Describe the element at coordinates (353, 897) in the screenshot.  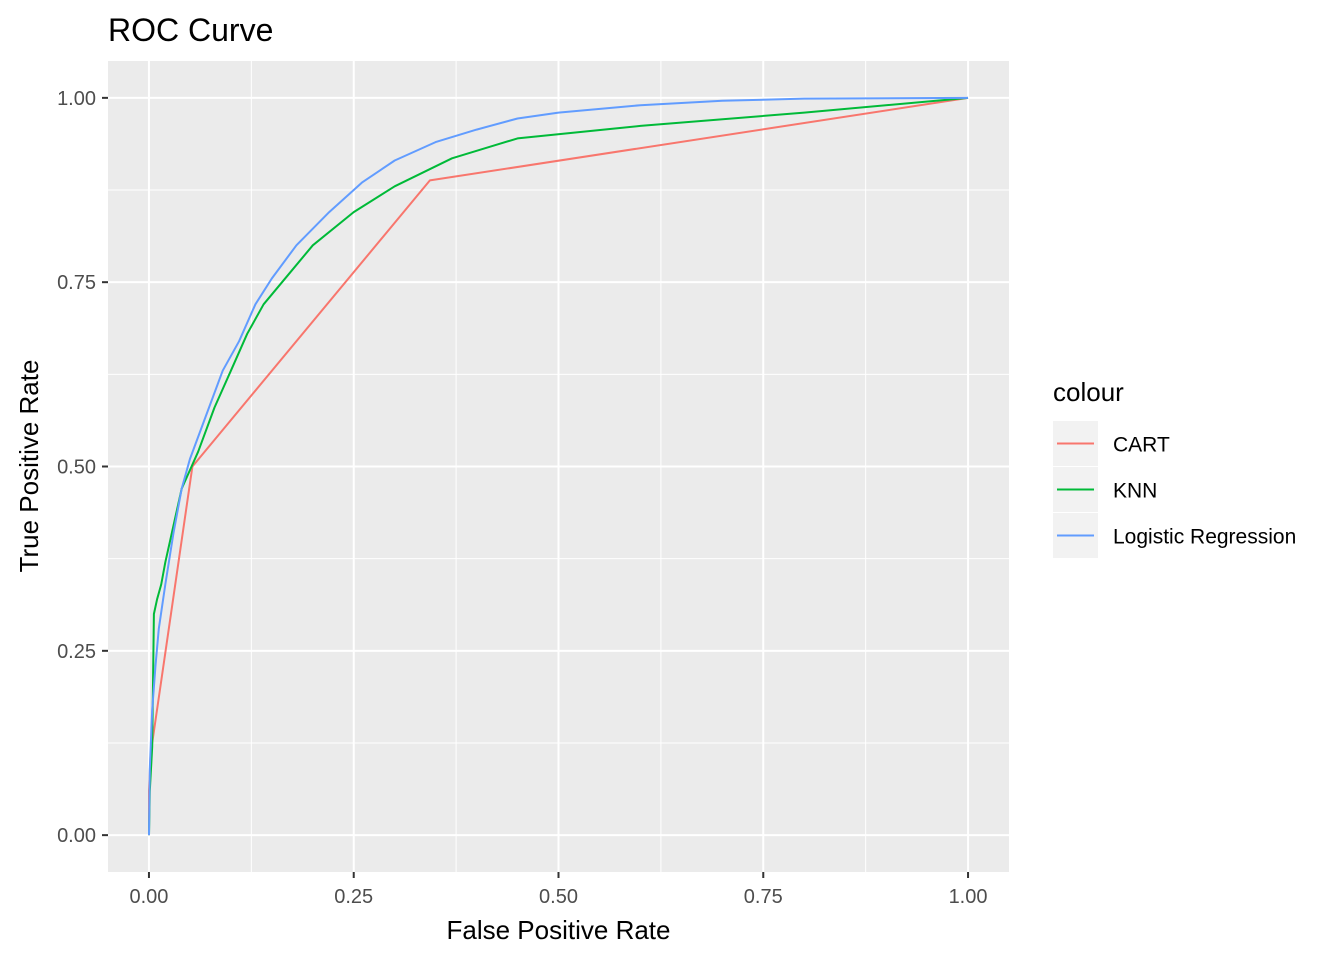
I see `x-tick-label: 0.25` at that location.